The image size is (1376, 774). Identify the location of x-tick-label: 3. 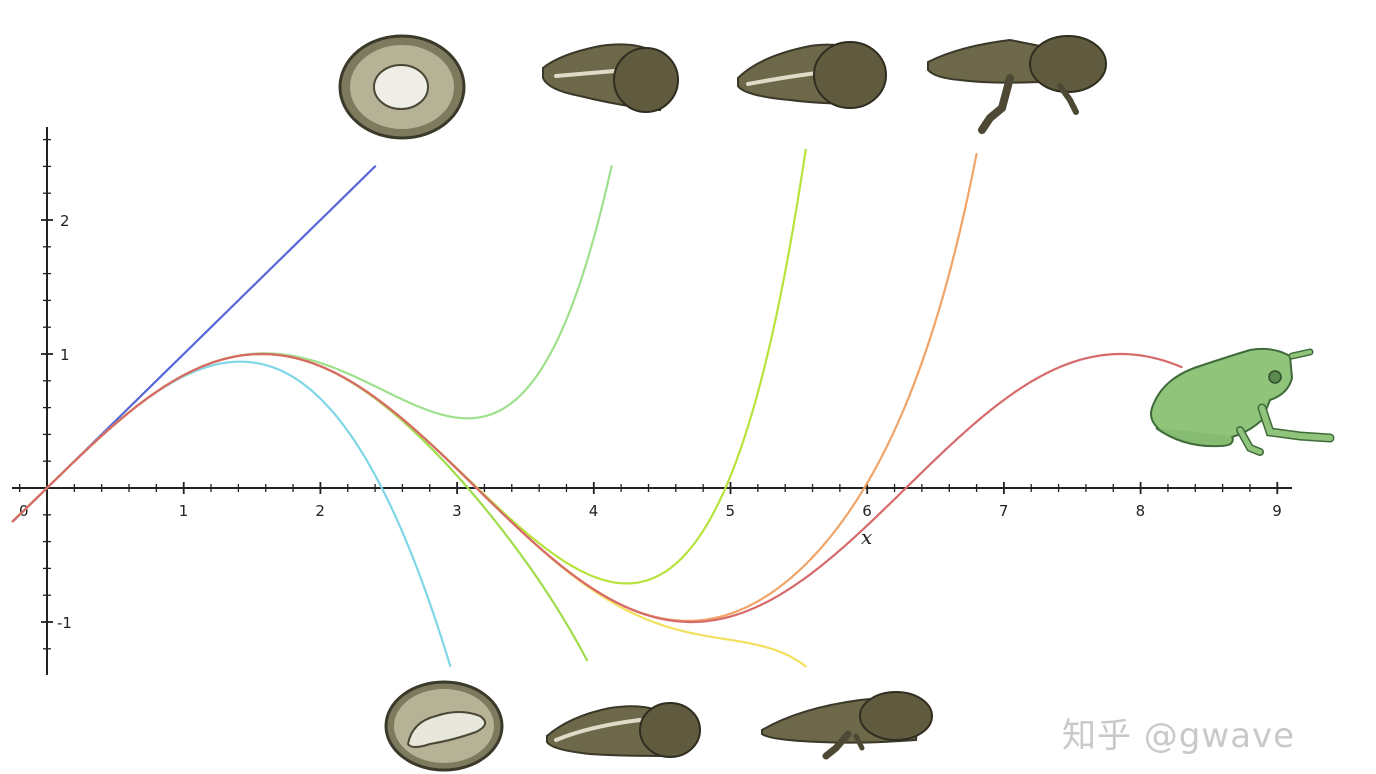
(457, 511).